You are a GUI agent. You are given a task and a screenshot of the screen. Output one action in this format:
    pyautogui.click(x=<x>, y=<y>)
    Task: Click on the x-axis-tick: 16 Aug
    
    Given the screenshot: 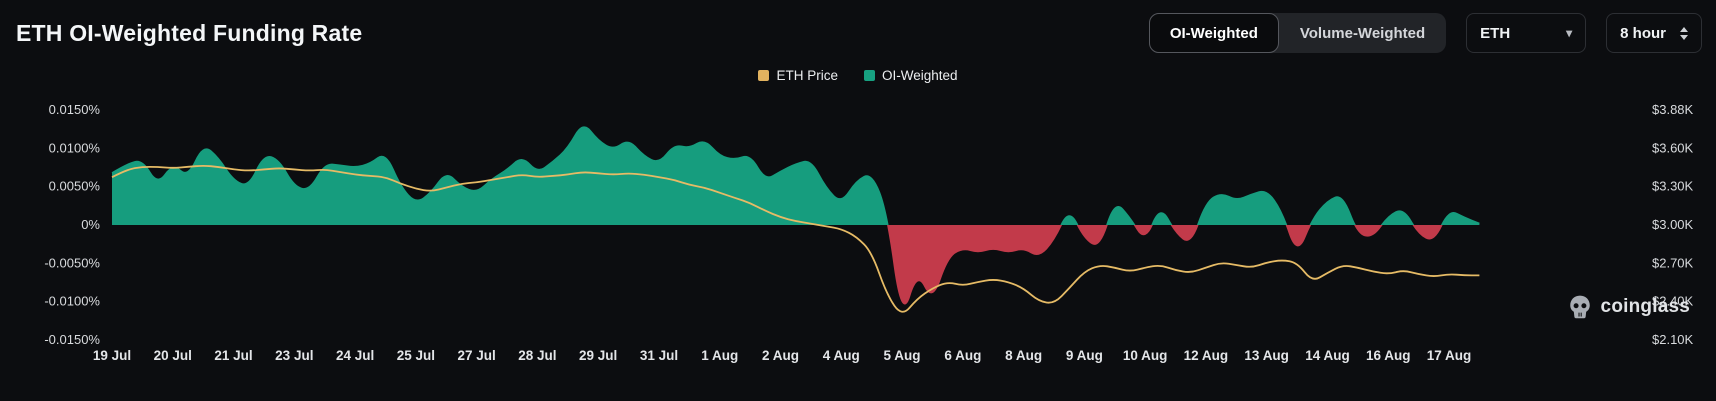 What is the action you would take?
    pyautogui.click(x=1388, y=355)
    